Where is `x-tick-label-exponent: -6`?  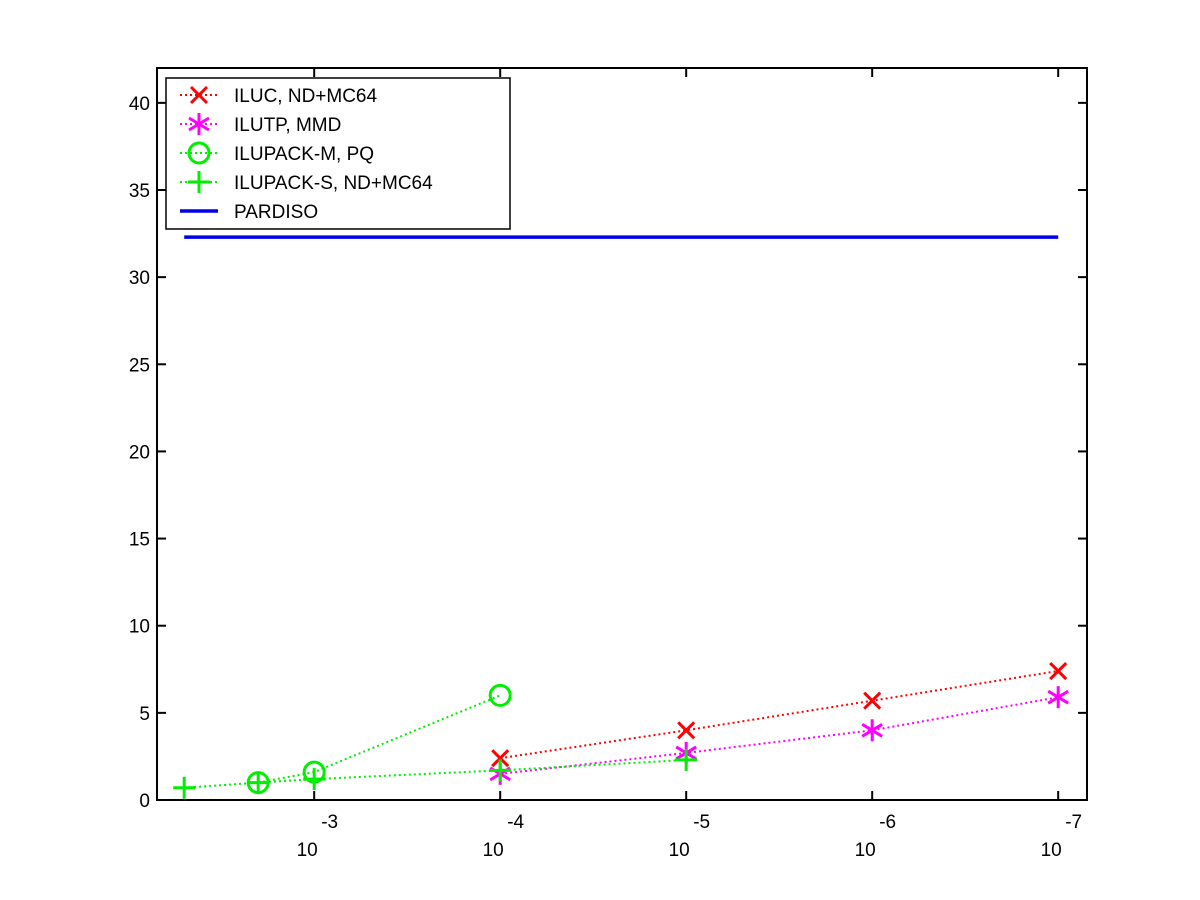
x-tick-label-exponent: -6 is located at coordinates (887, 822).